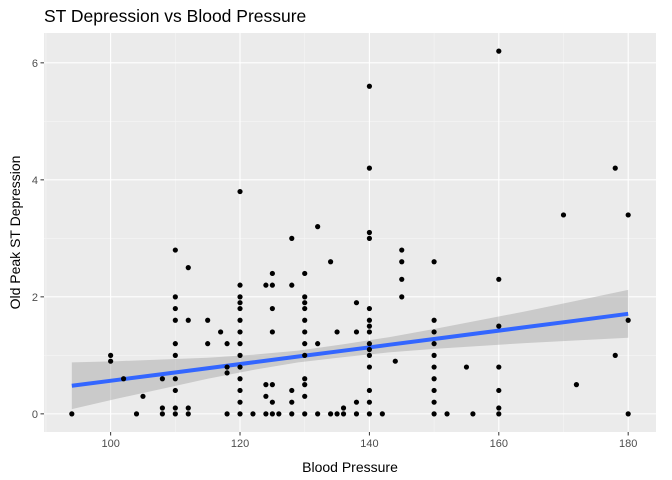  What do you see at coordinates (35, 298) in the screenshot?
I see `y-tick-label: 2` at bounding box center [35, 298].